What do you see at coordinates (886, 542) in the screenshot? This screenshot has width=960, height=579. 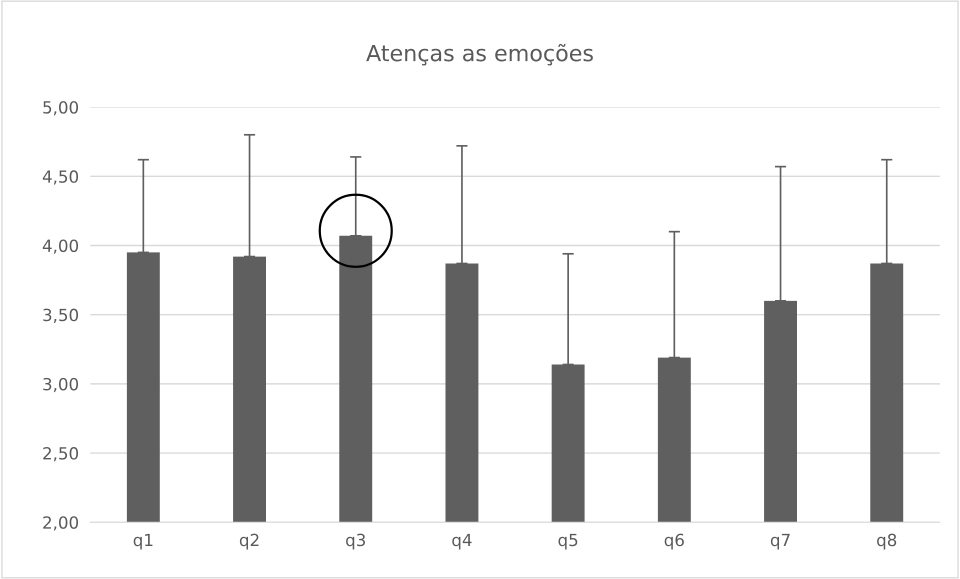 I see `x-tick-label: q8` at bounding box center [886, 542].